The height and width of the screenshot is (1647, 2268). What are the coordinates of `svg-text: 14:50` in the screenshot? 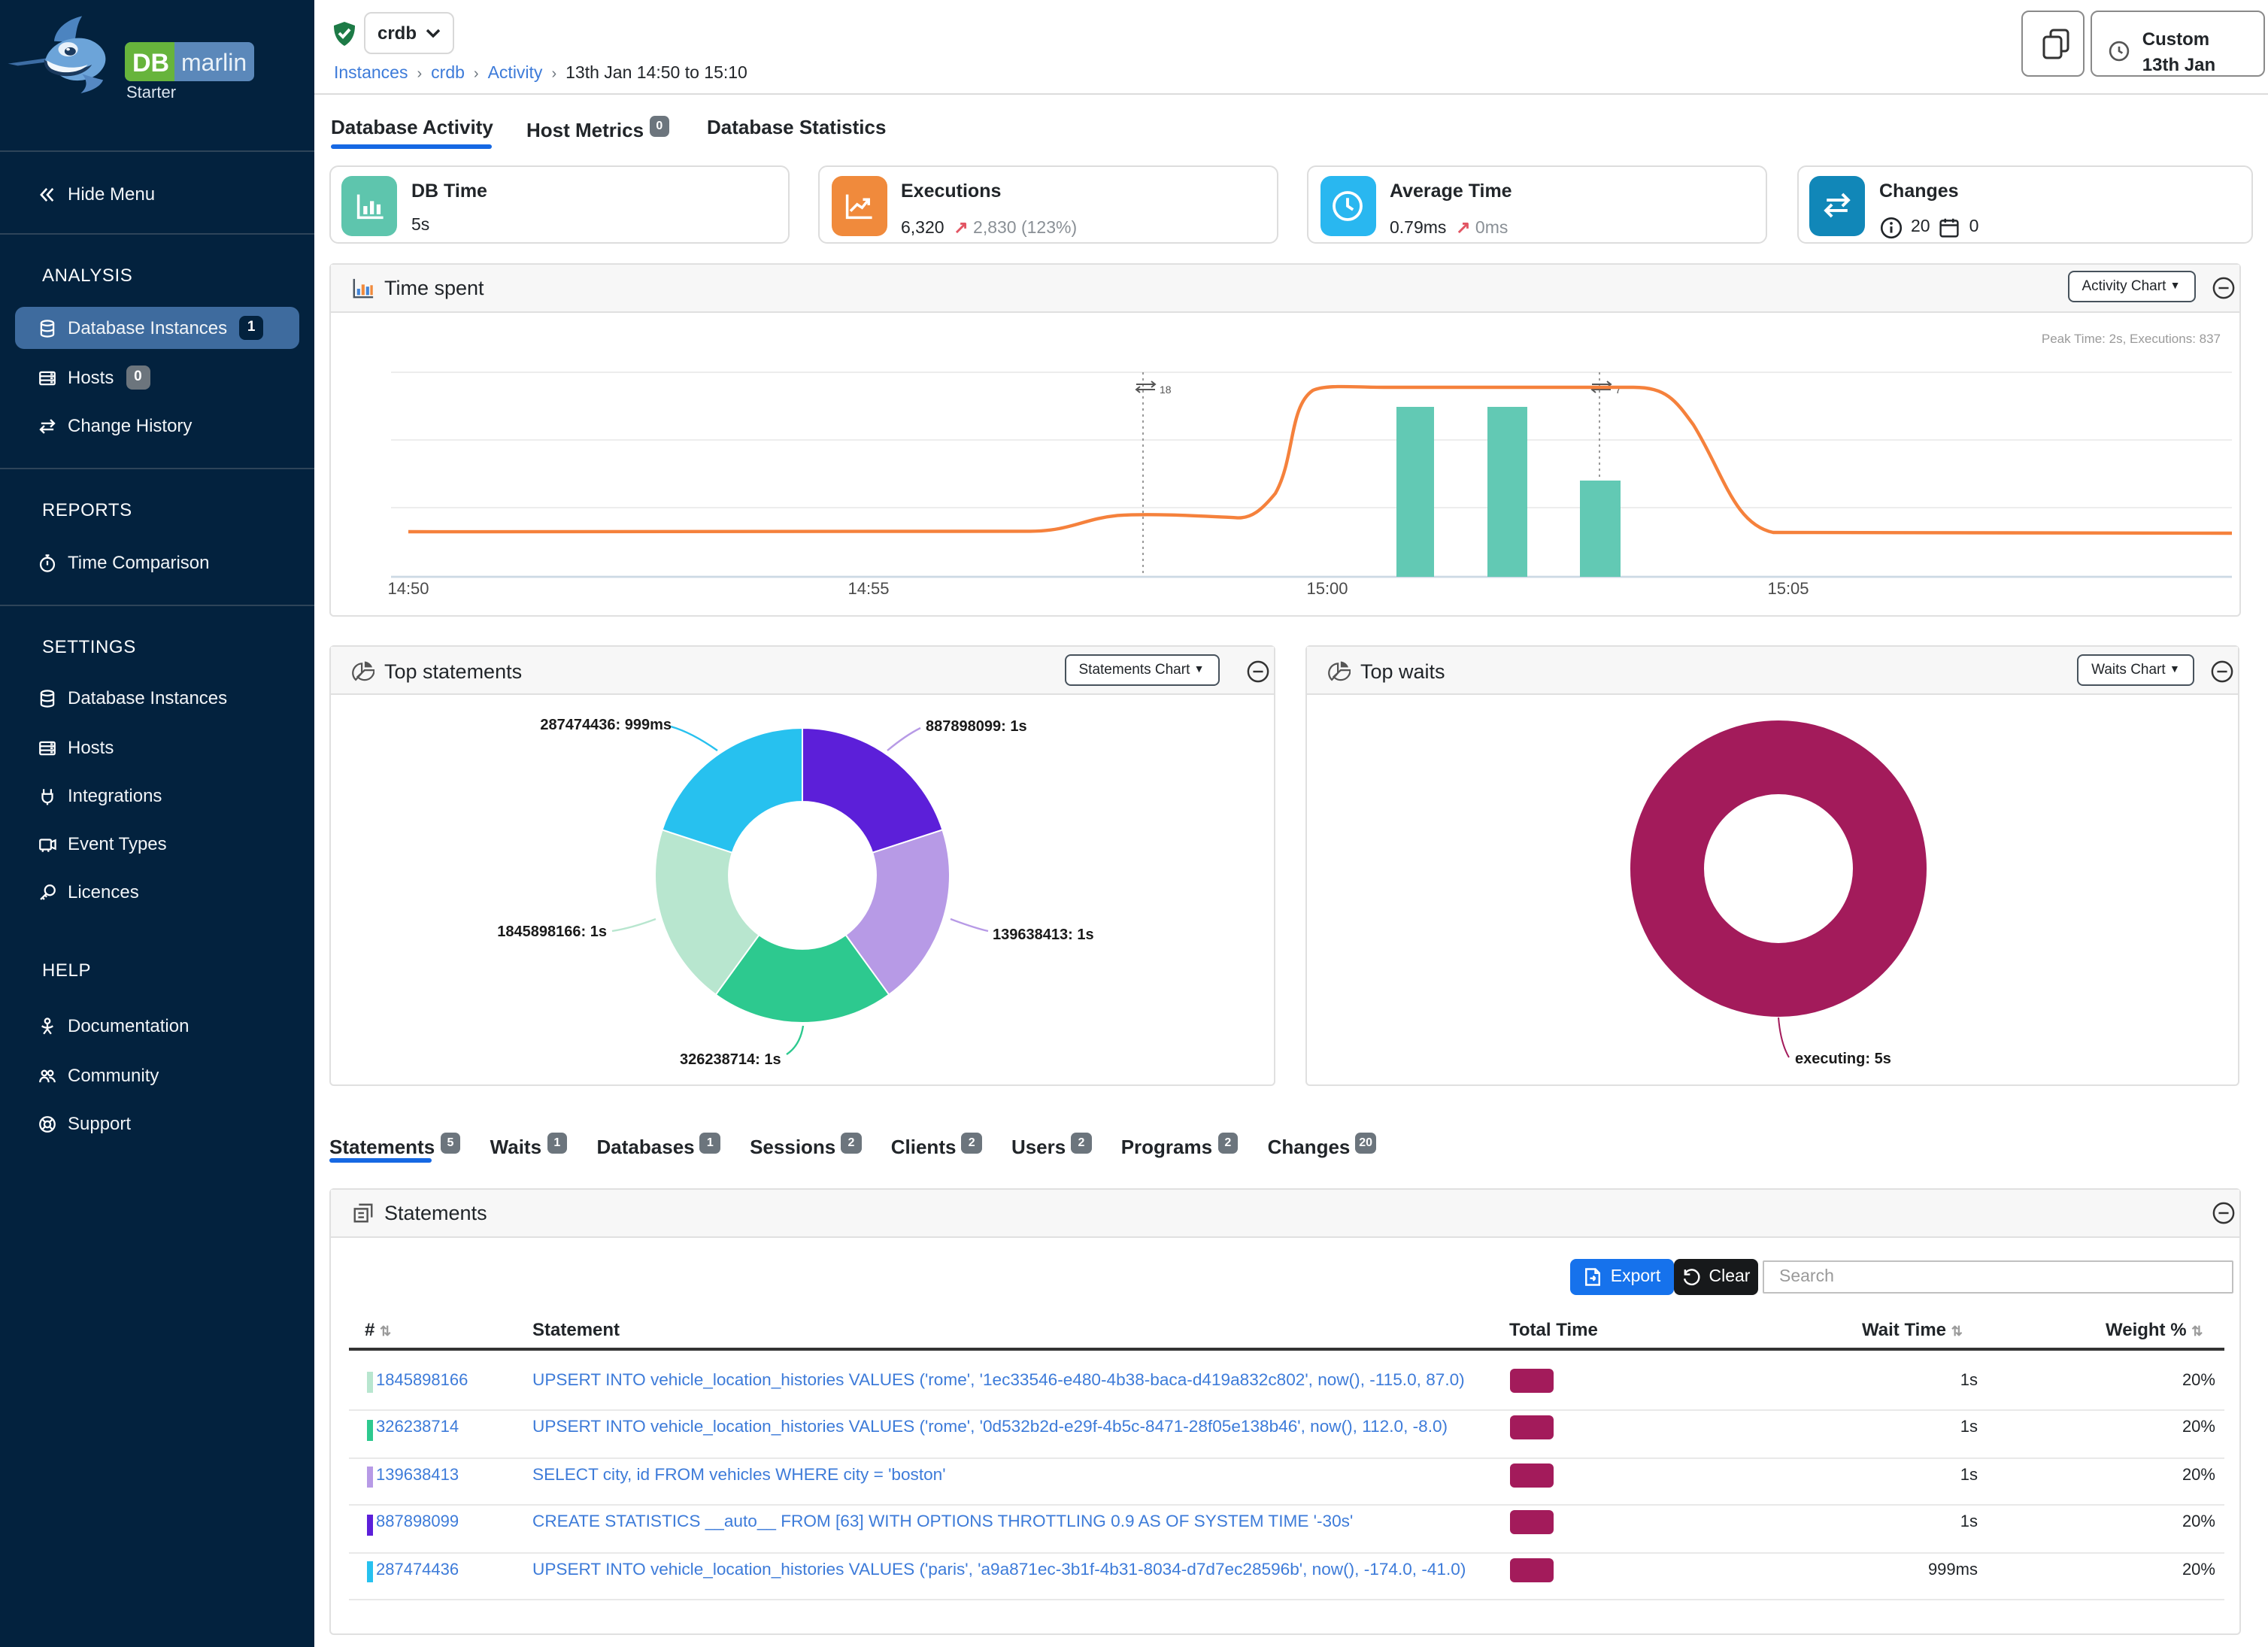 It's located at (407, 587).